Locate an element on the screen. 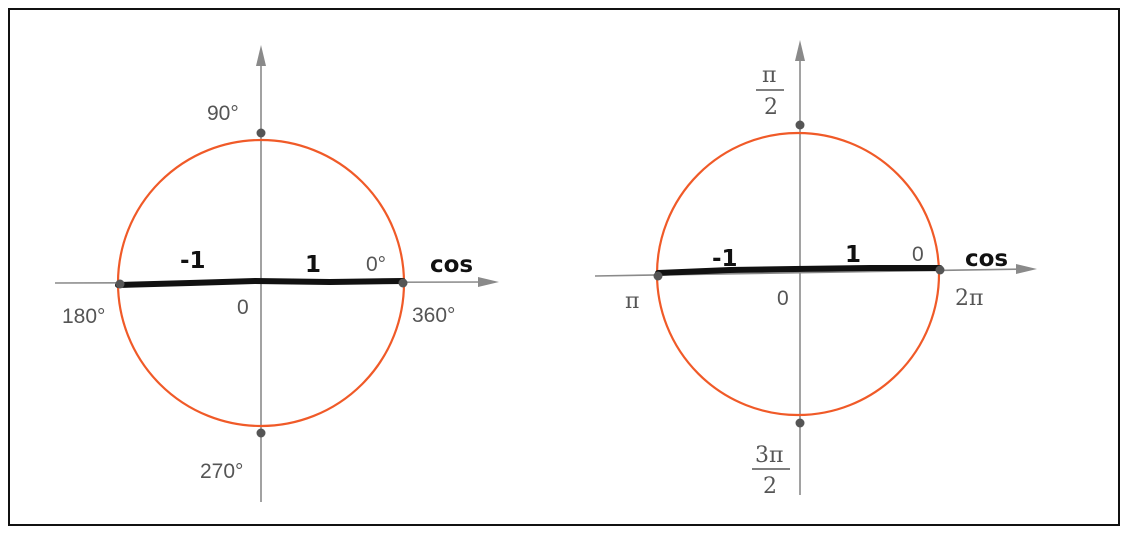 This screenshot has height=533, width=1128. right-label-cos: cos is located at coordinates (986, 259).